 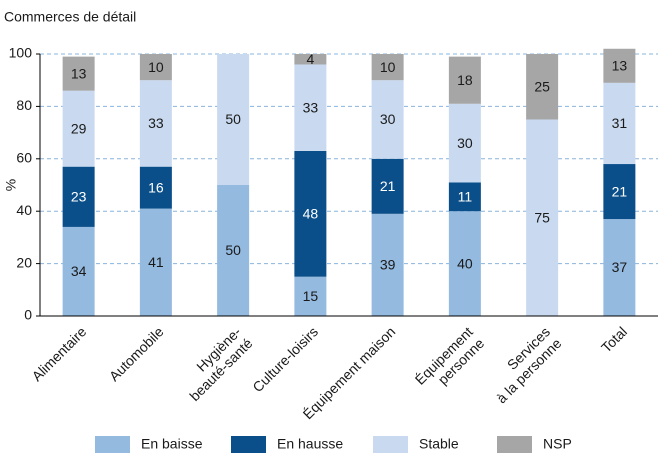 I want to click on value-label: 16, so click(x=156, y=187).